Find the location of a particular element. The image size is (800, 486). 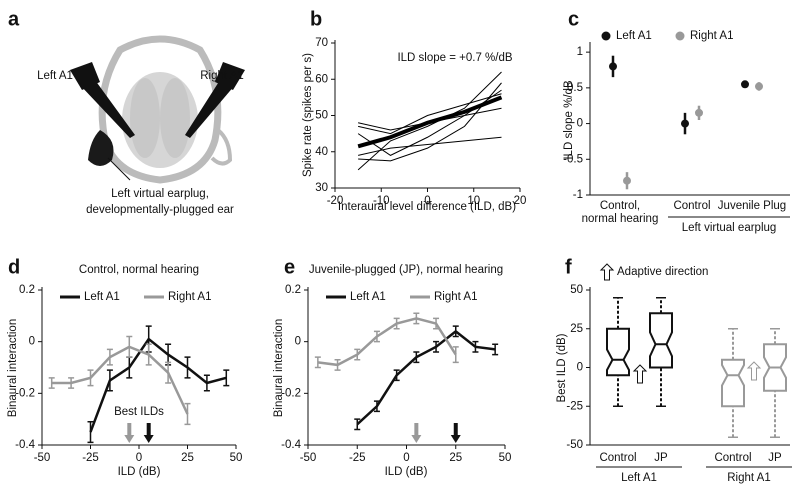

skull is located at coordinates (160, 109).